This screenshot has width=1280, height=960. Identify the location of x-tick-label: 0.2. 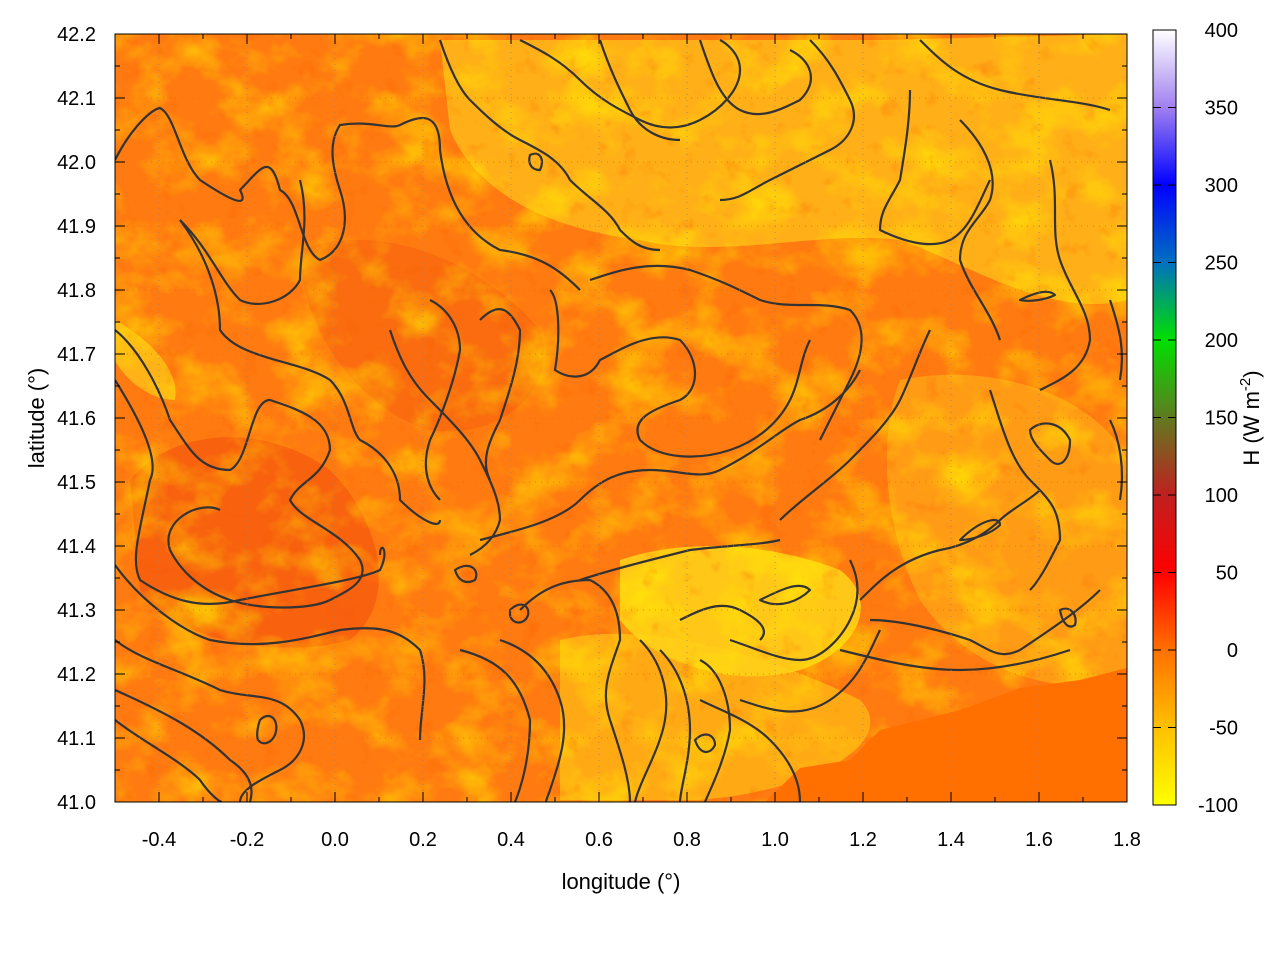
(423, 840).